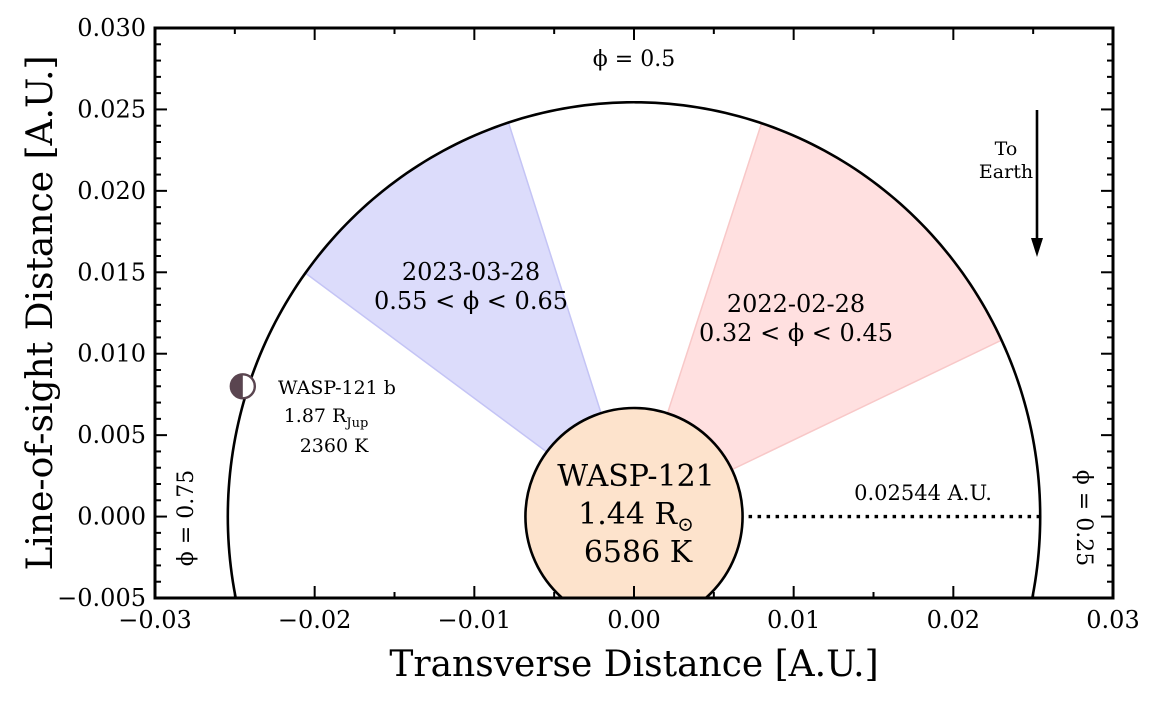 Image resolution: width=1162 pixels, height=703 pixels. I want to click on planet-radius: 1.87 RJup, so click(326, 418).